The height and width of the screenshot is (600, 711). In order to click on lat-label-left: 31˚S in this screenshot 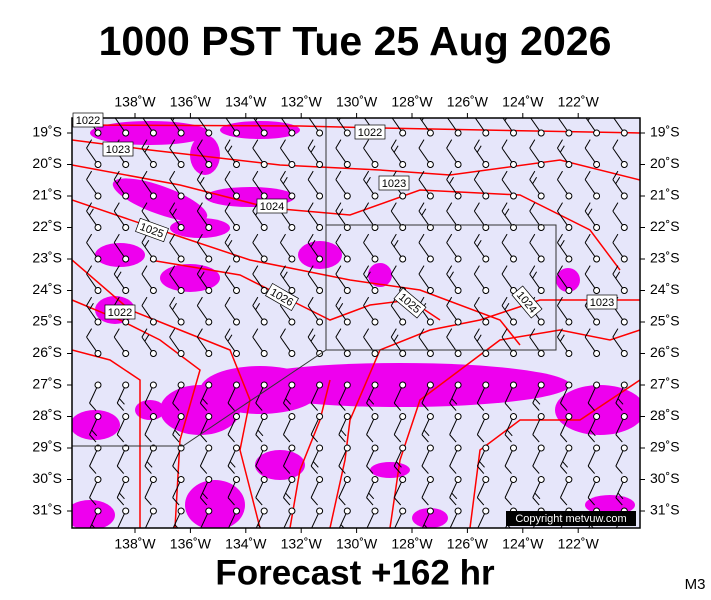, I will do `click(47, 510)`.